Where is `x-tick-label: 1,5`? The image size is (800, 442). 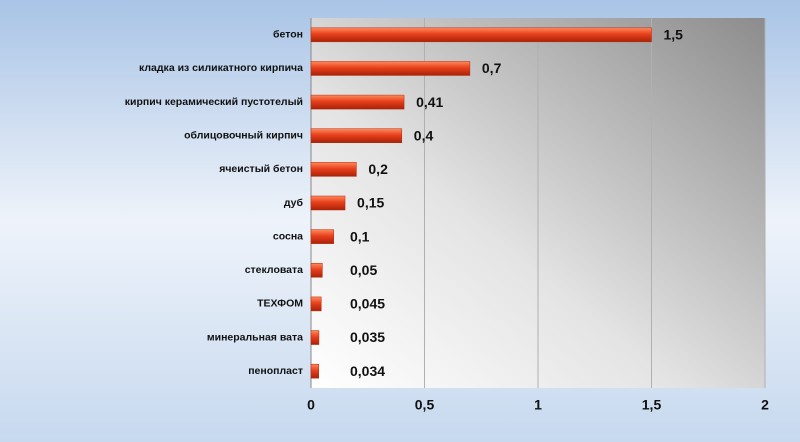 x-tick-label: 1,5 is located at coordinates (652, 405).